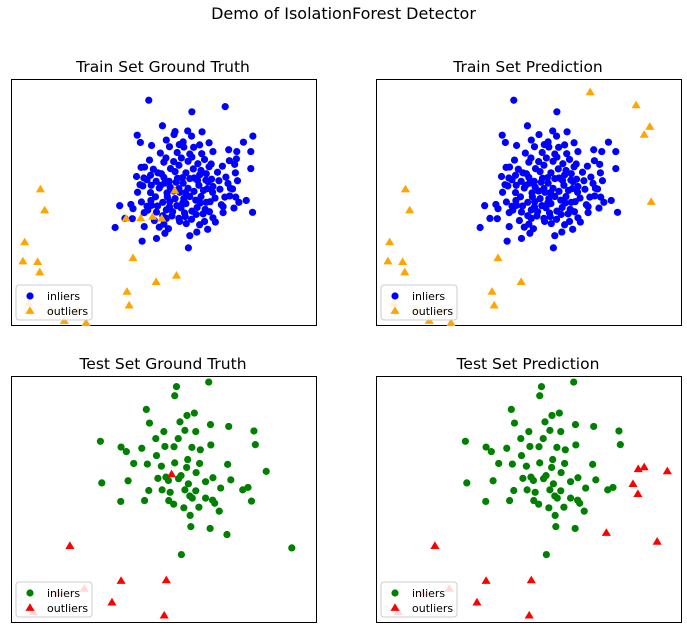 The width and height of the screenshot is (687, 633). I want to click on figure-suptitle: Demo of IsolationForest Detector, so click(343, 13).